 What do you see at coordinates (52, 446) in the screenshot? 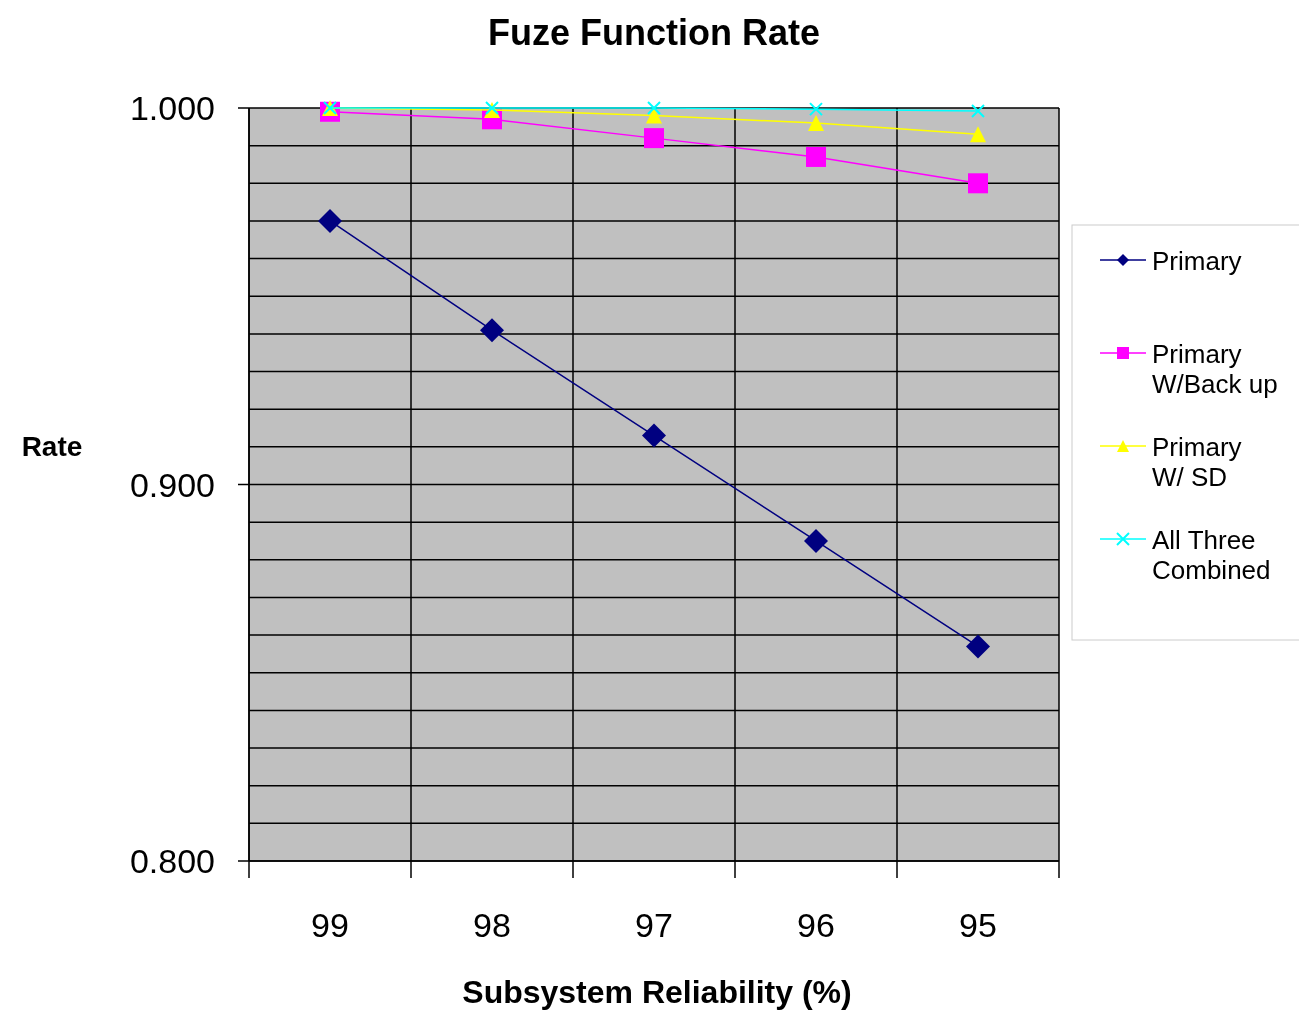
I see `y-axis-title: Rate` at bounding box center [52, 446].